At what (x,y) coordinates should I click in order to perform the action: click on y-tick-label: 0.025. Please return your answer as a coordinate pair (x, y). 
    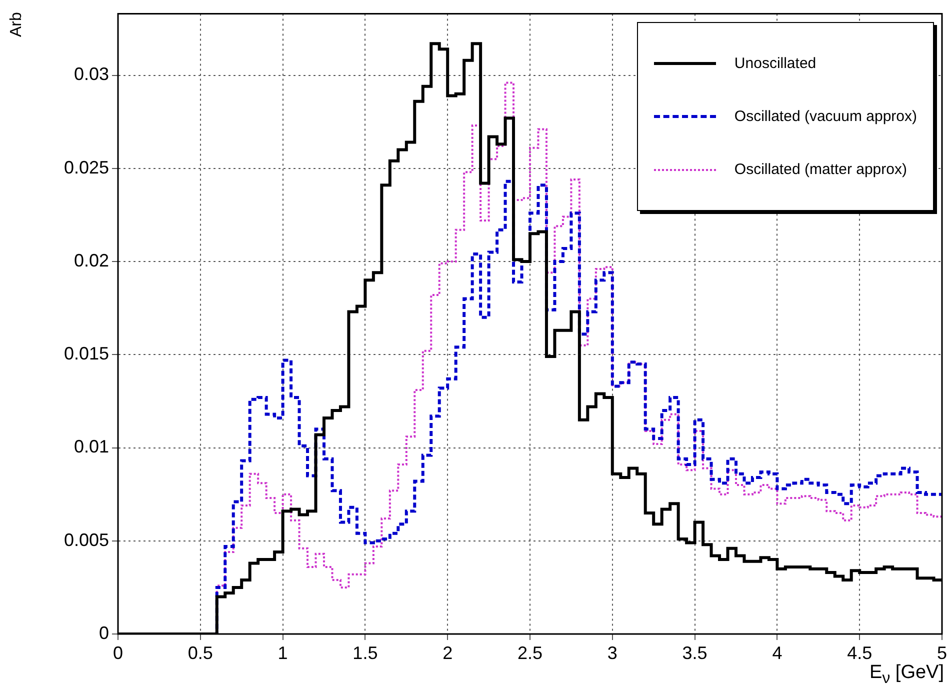
    Looking at the image, I should click on (86, 167).